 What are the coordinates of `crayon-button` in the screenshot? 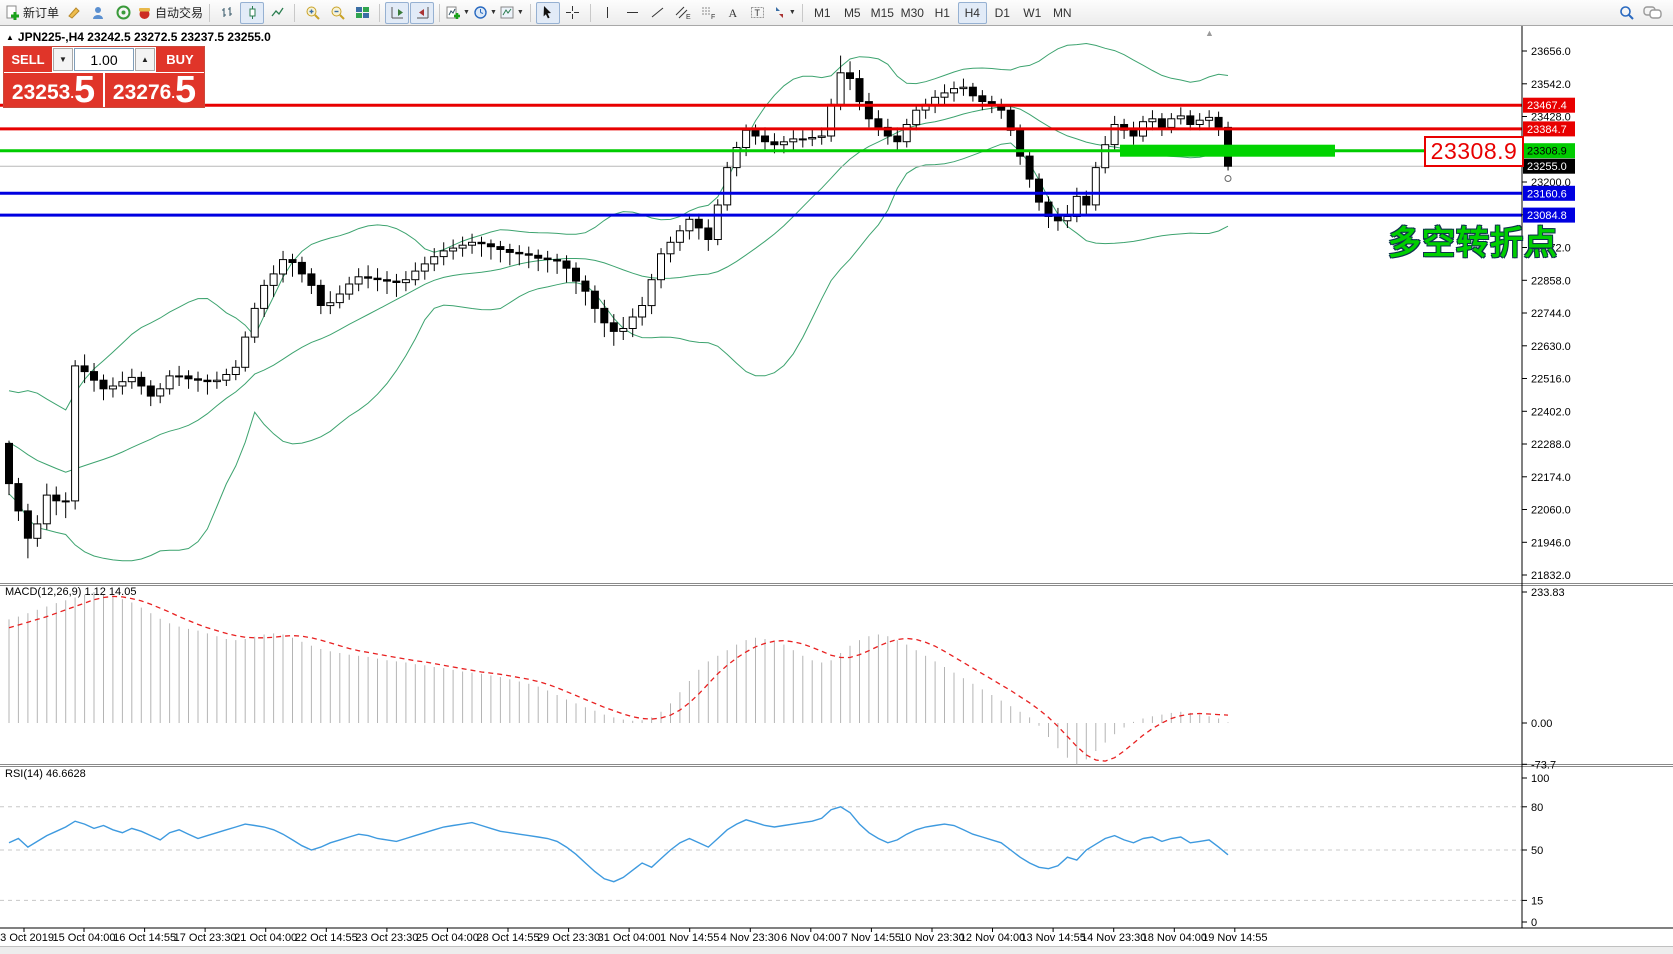 It's located at (73, 13).